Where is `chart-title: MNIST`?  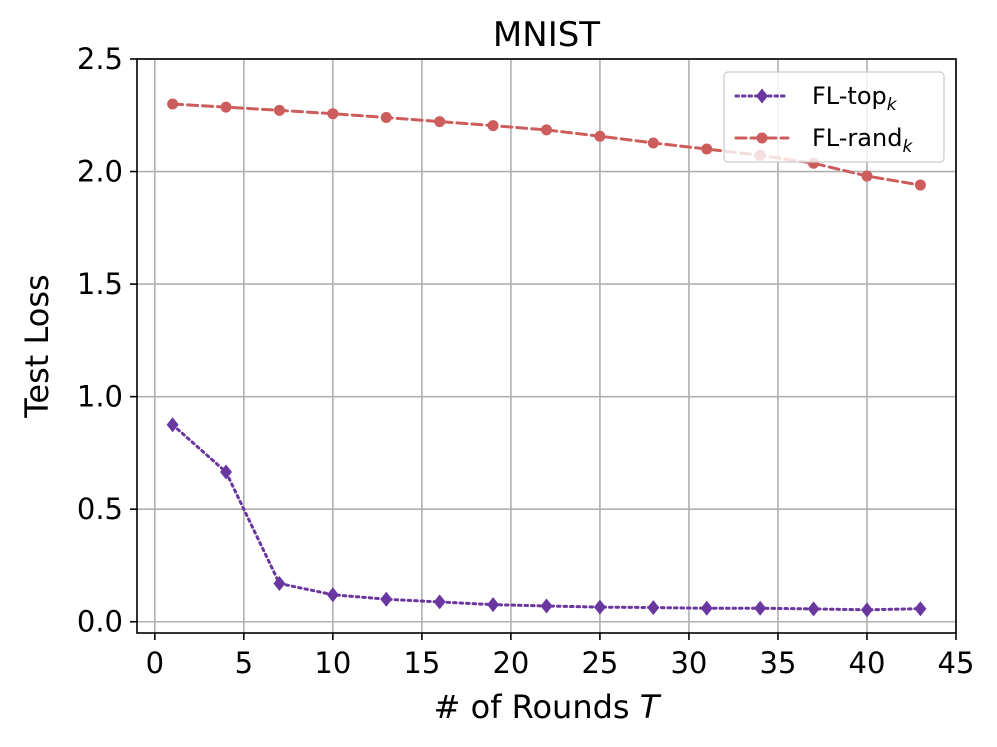
chart-title: MNIST is located at coordinates (546, 35).